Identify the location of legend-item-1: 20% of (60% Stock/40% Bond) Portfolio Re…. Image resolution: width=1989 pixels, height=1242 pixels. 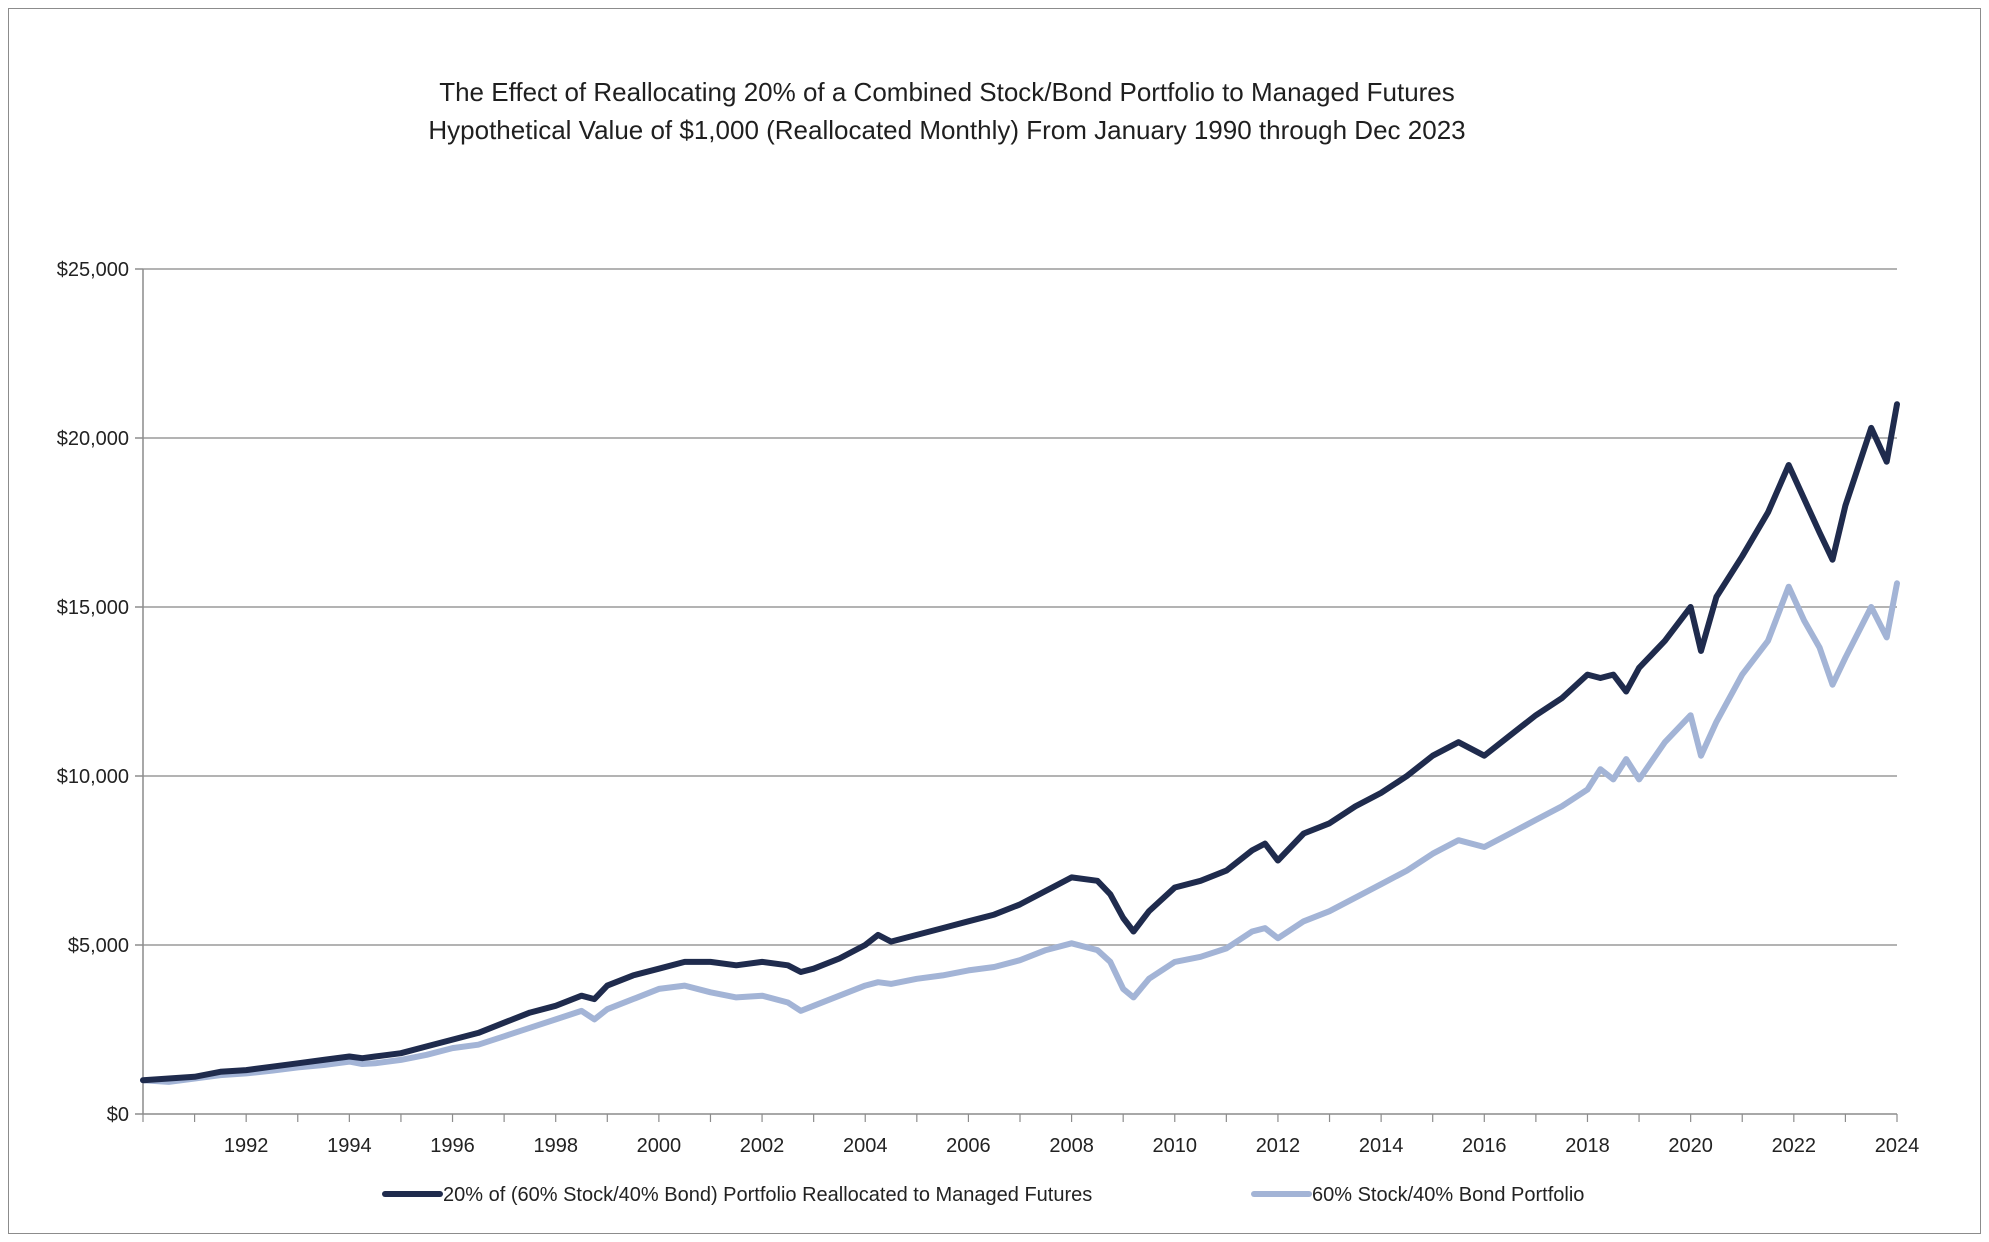
(737, 1195).